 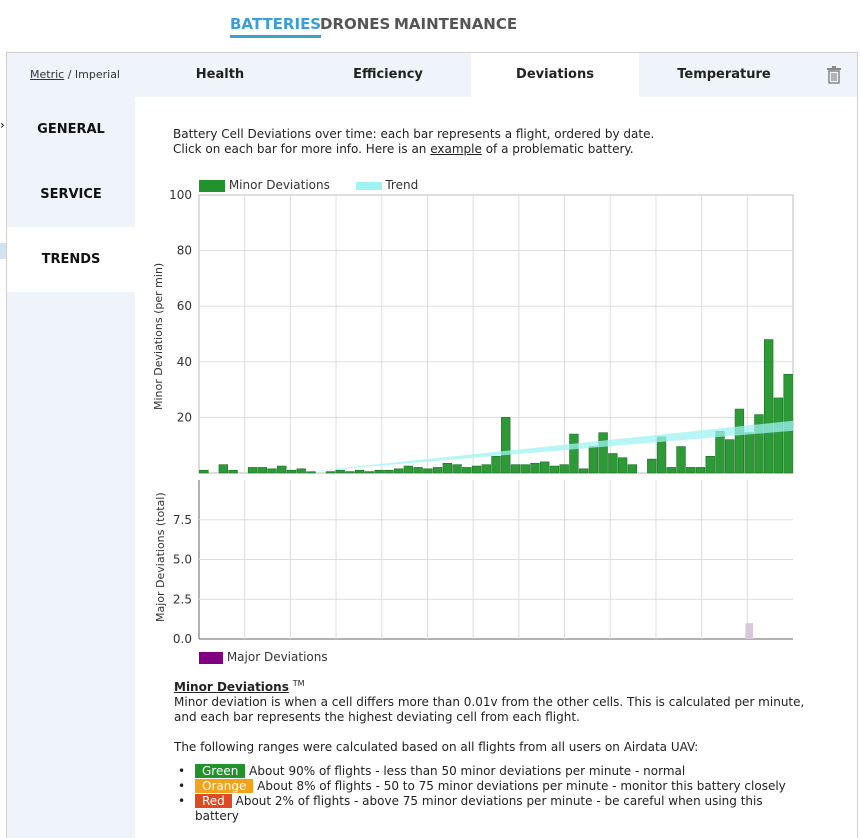 I want to click on active-indicator, so click(x=3, y=251).